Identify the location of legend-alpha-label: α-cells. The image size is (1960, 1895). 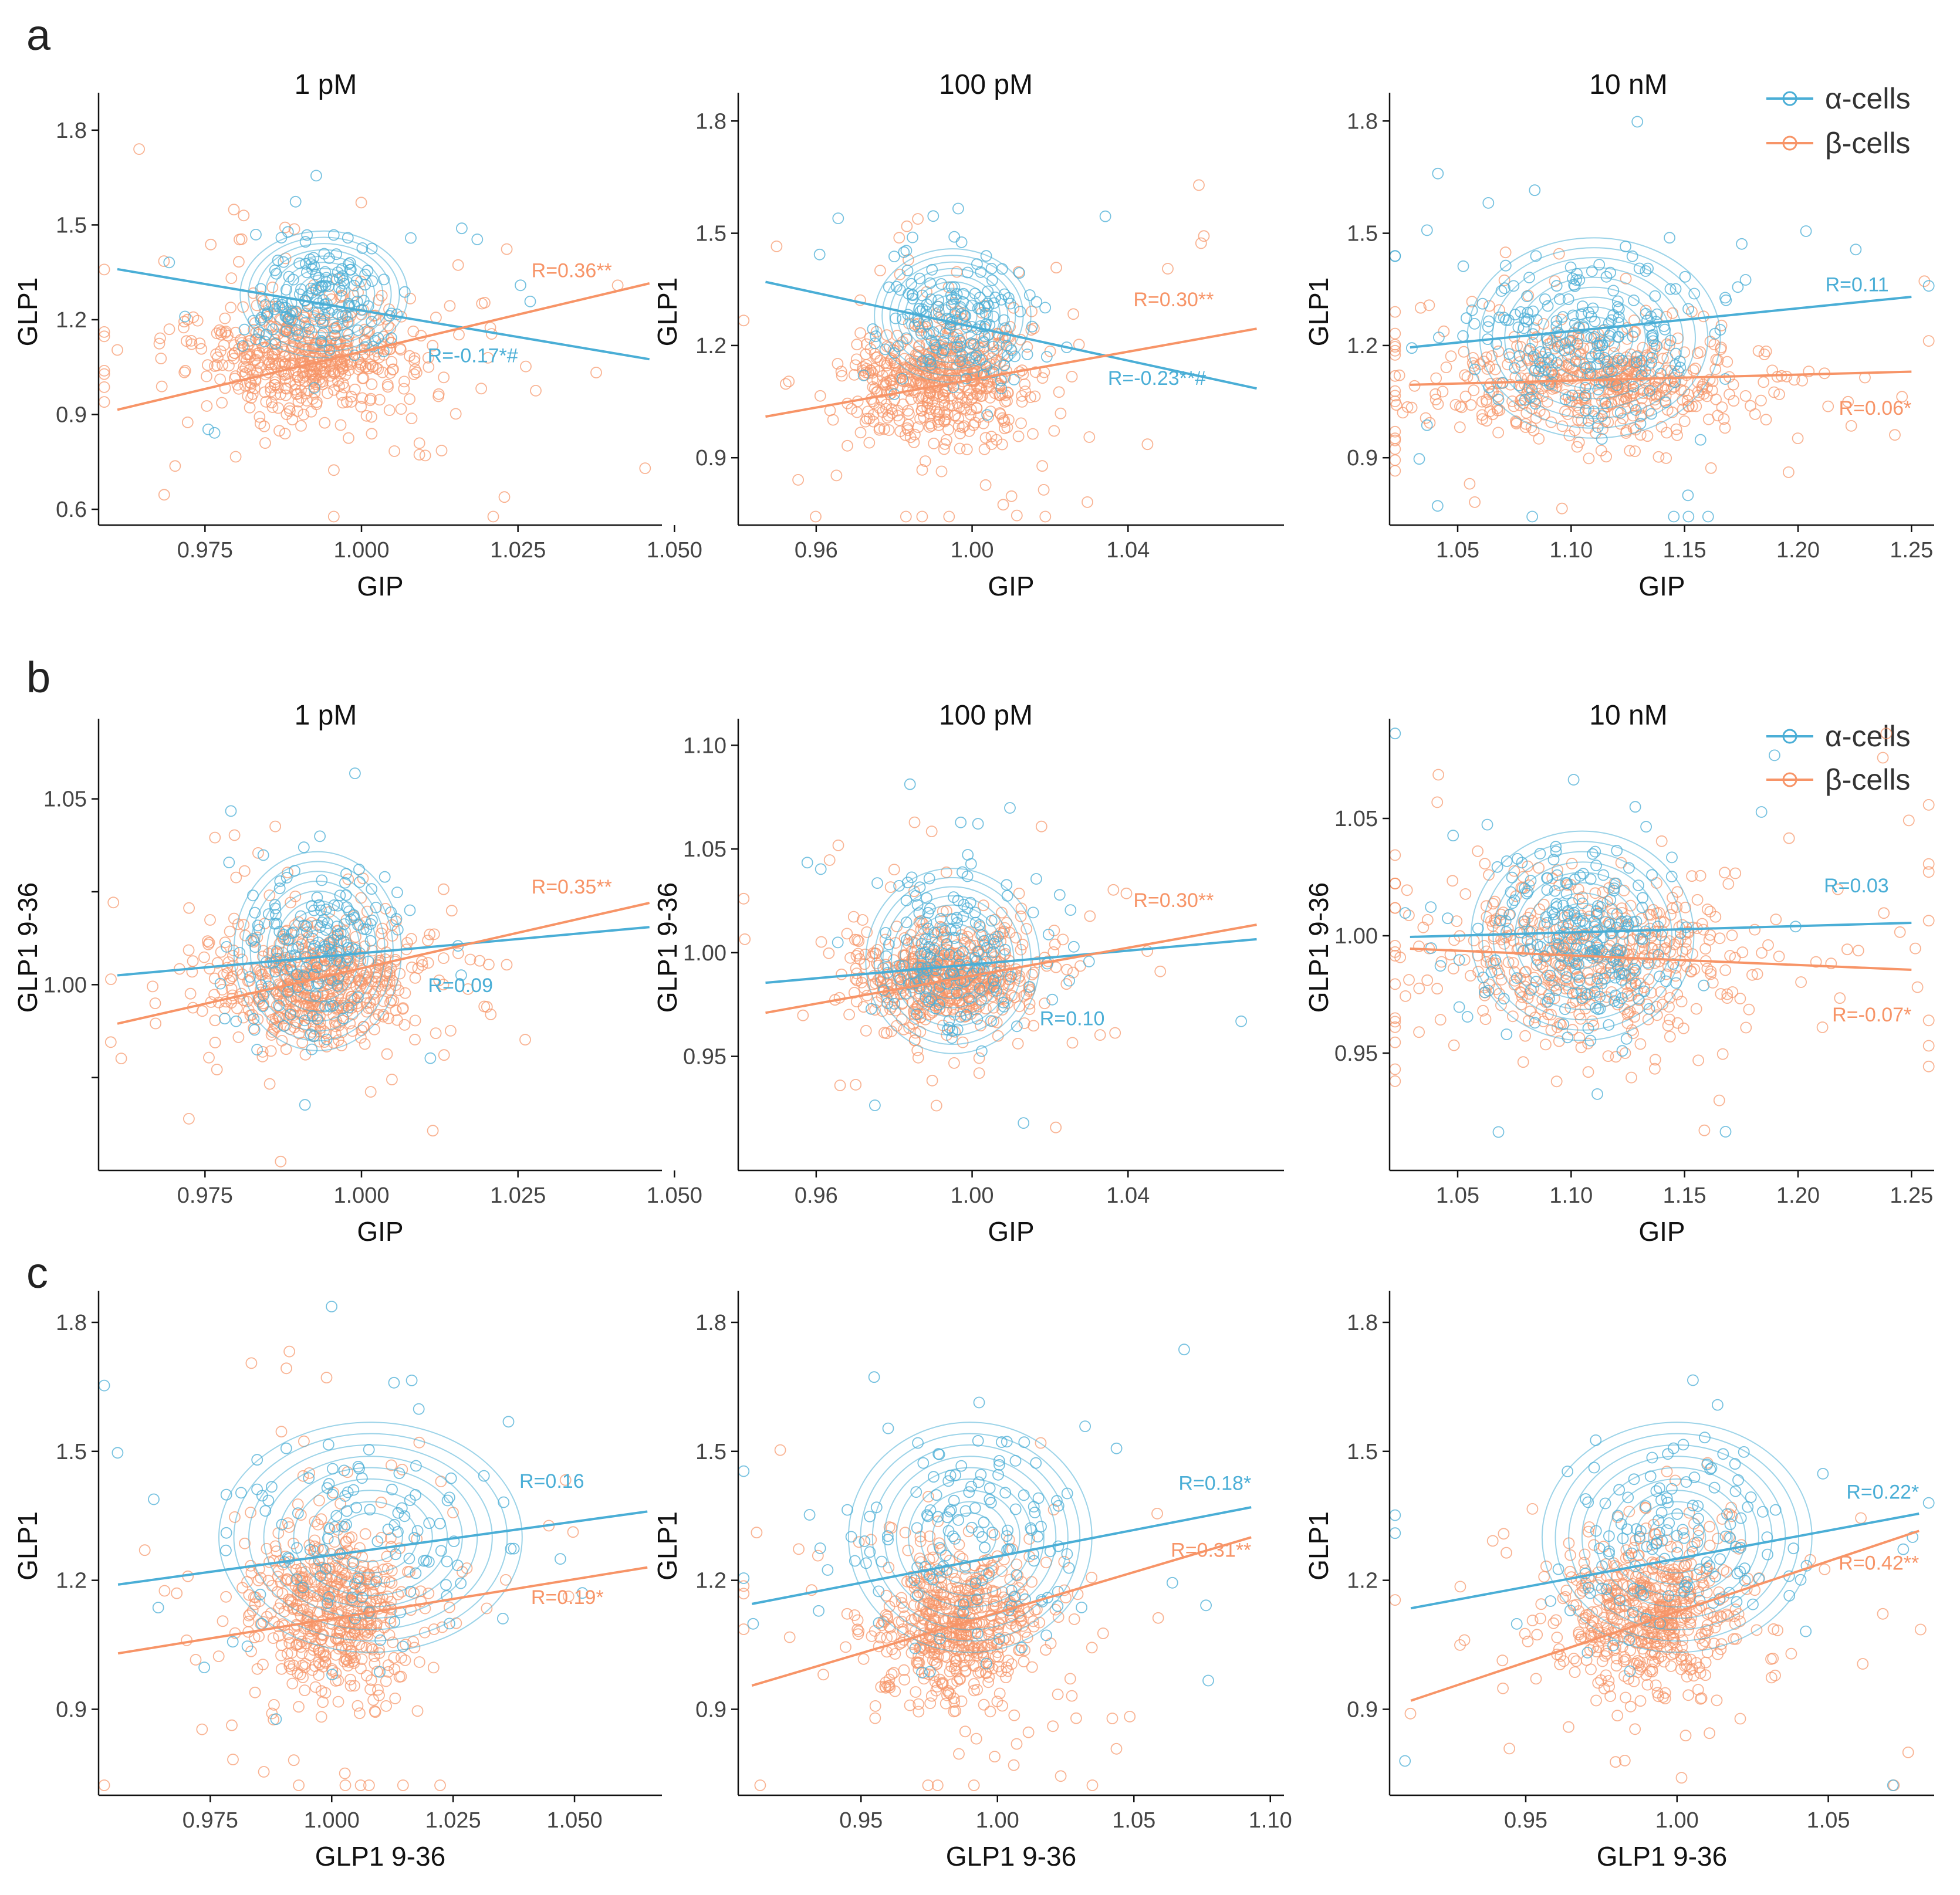
(1868, 736).